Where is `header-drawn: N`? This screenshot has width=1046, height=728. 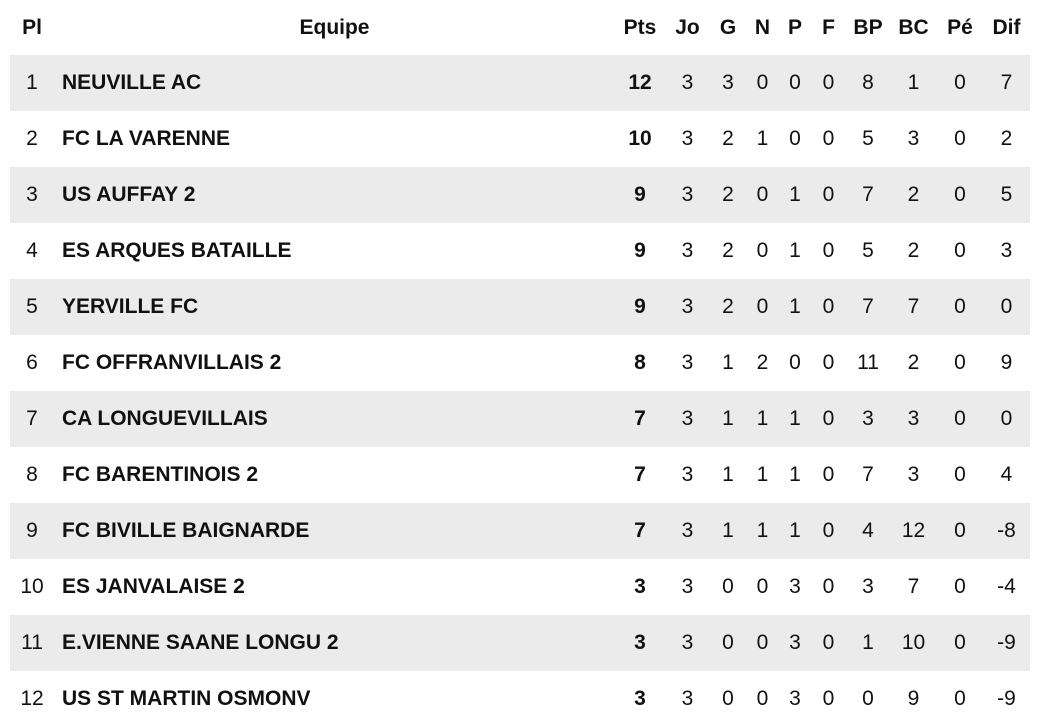 header-drawn: N is located at coordinates (762, 27).